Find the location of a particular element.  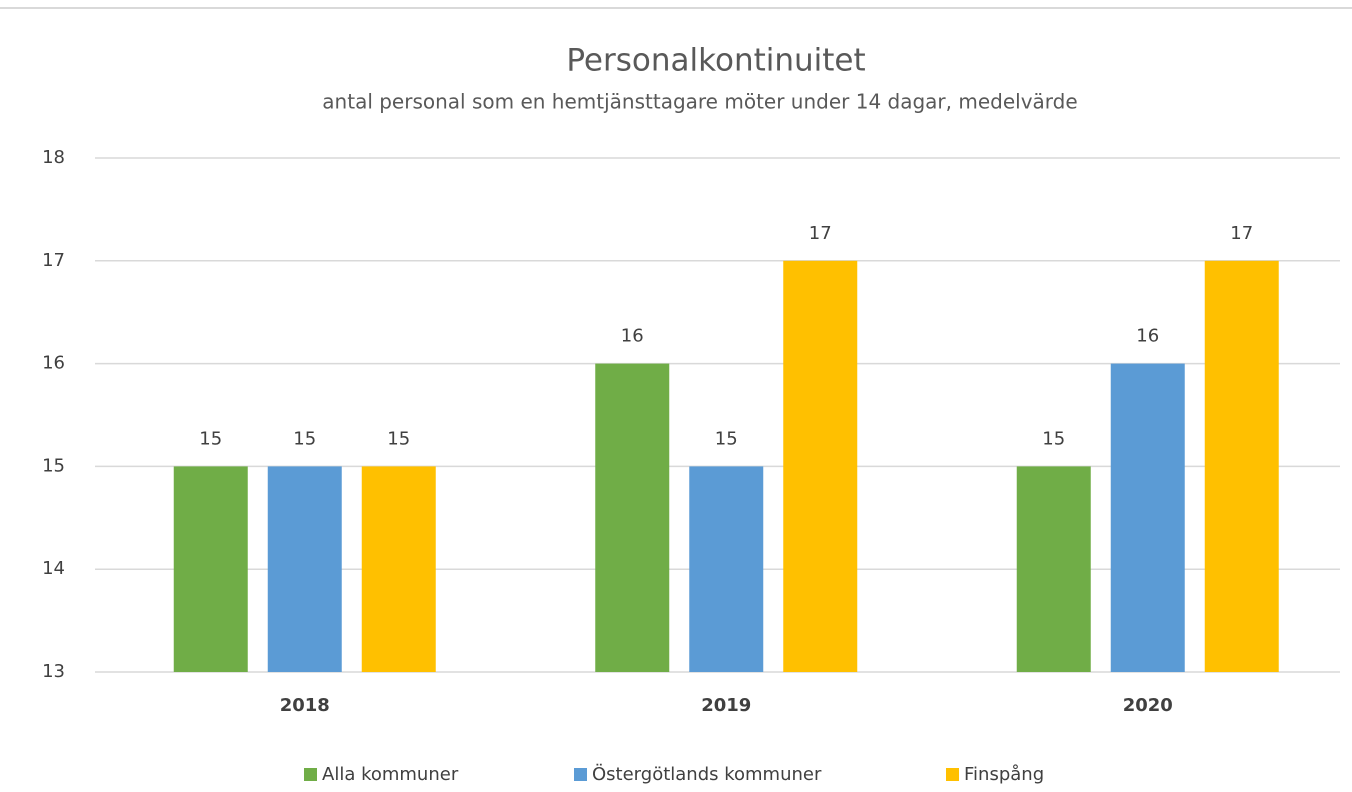

legend-label: Finspång is located at coordinates (1004, 774).